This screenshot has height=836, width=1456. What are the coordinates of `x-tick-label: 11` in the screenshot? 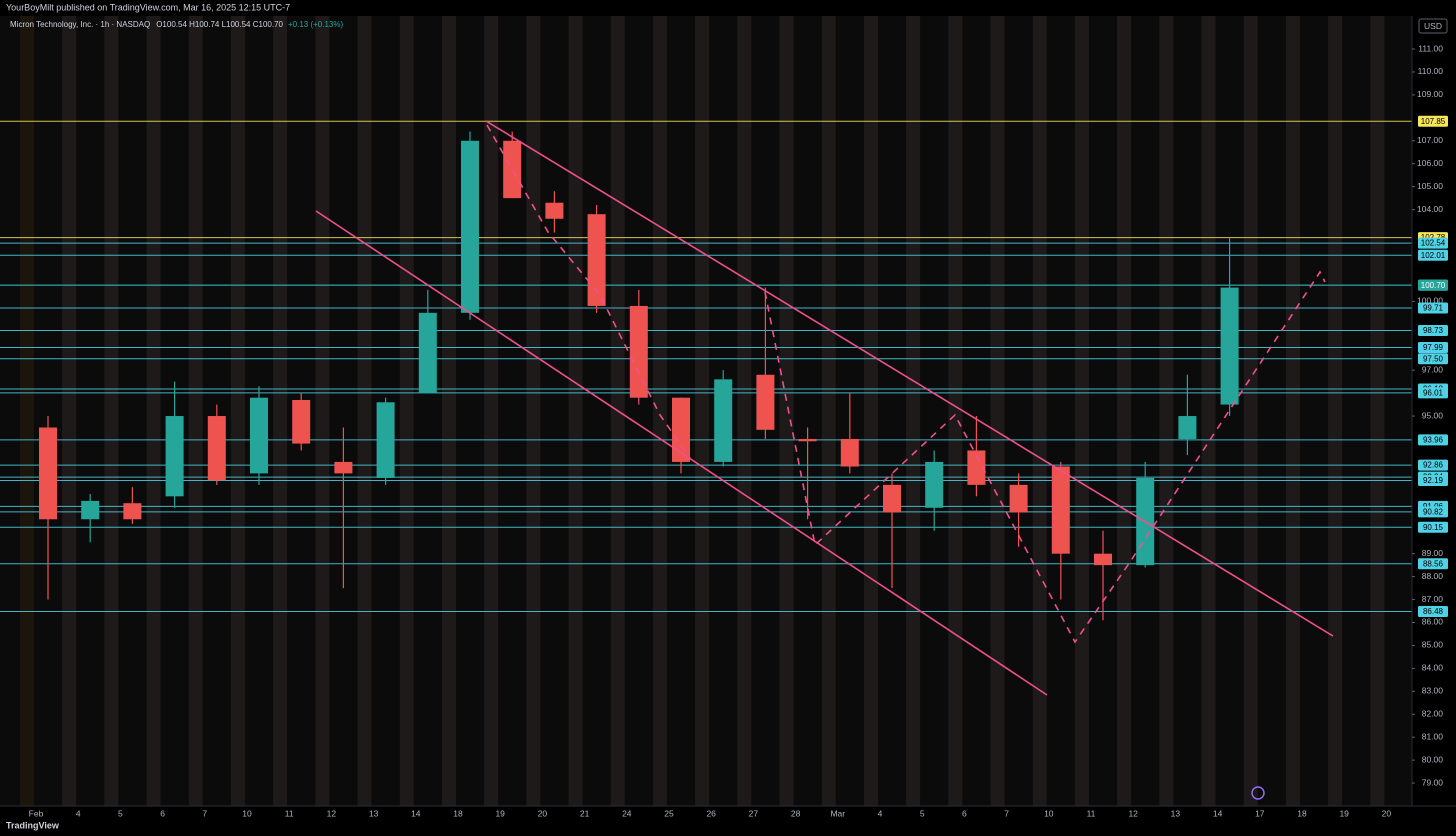 It's located at (1091, 813).